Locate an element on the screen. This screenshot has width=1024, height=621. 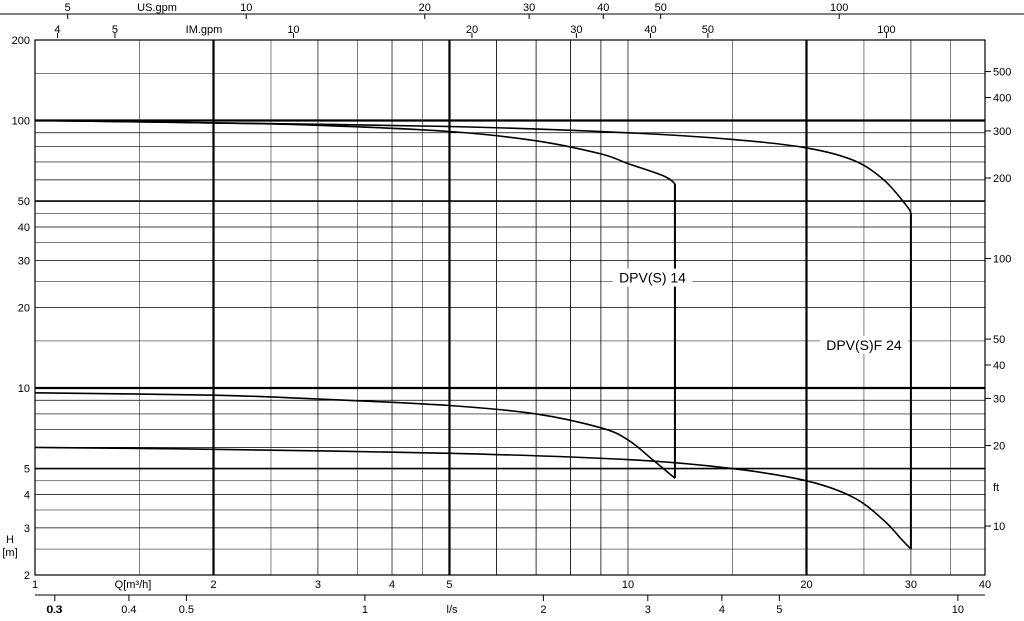
ls-tick-label: 3 is located at coordinates (648, 610).